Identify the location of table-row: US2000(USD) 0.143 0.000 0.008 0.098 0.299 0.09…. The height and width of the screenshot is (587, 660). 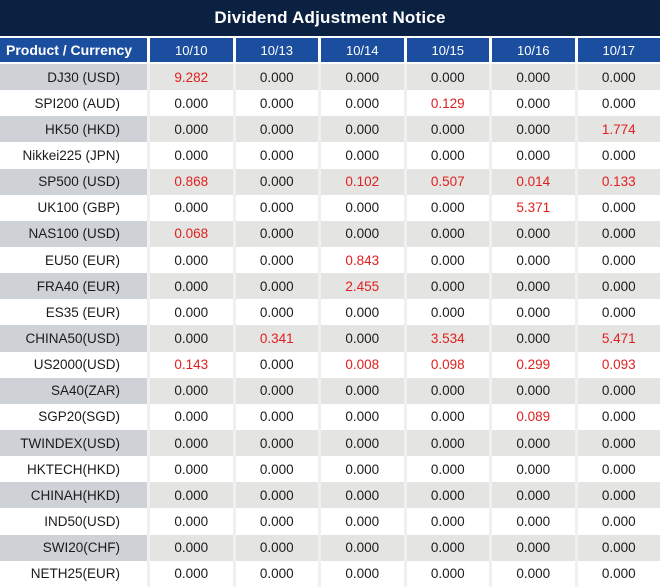
(330, 364).